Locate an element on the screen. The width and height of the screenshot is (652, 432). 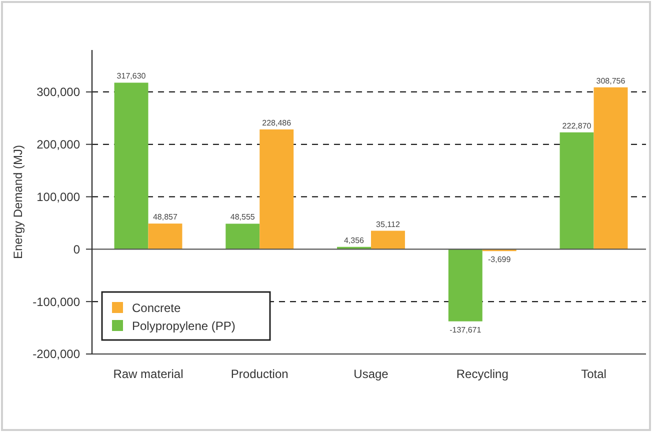
data-label: 228,486 is located at coordinates (277, 123).